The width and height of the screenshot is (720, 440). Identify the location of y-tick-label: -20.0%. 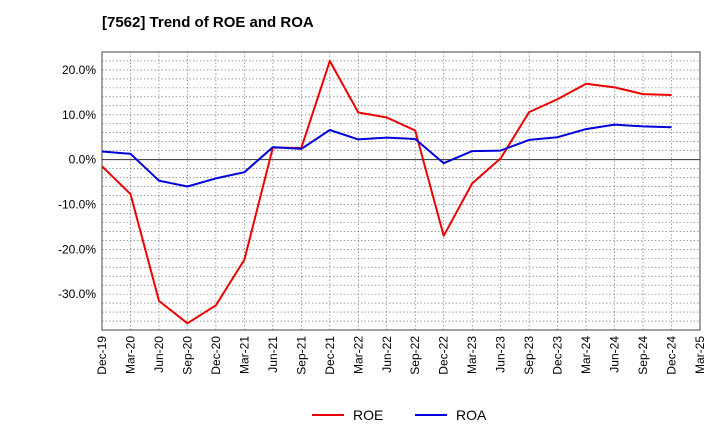
(77, 249).